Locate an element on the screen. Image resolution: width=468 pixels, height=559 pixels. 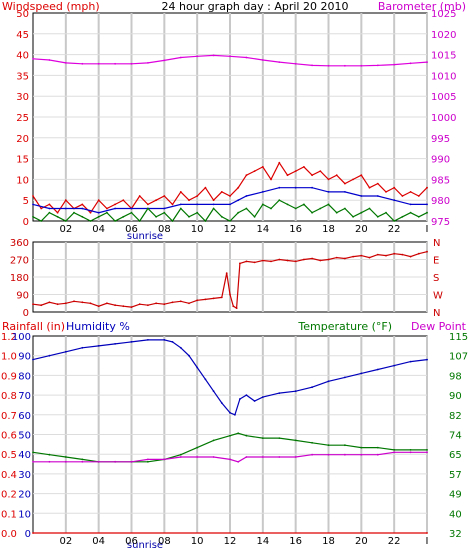
weather-x-tick-label: 08 is located at coordinates (164, 541).